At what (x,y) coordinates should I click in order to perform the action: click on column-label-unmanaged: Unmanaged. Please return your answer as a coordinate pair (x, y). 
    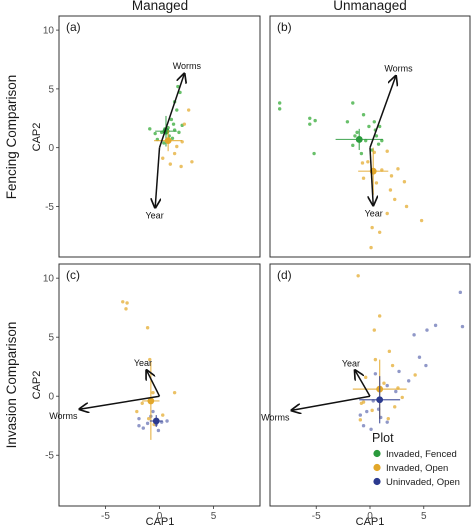
    Looking at the image, I should click on (370, 6).